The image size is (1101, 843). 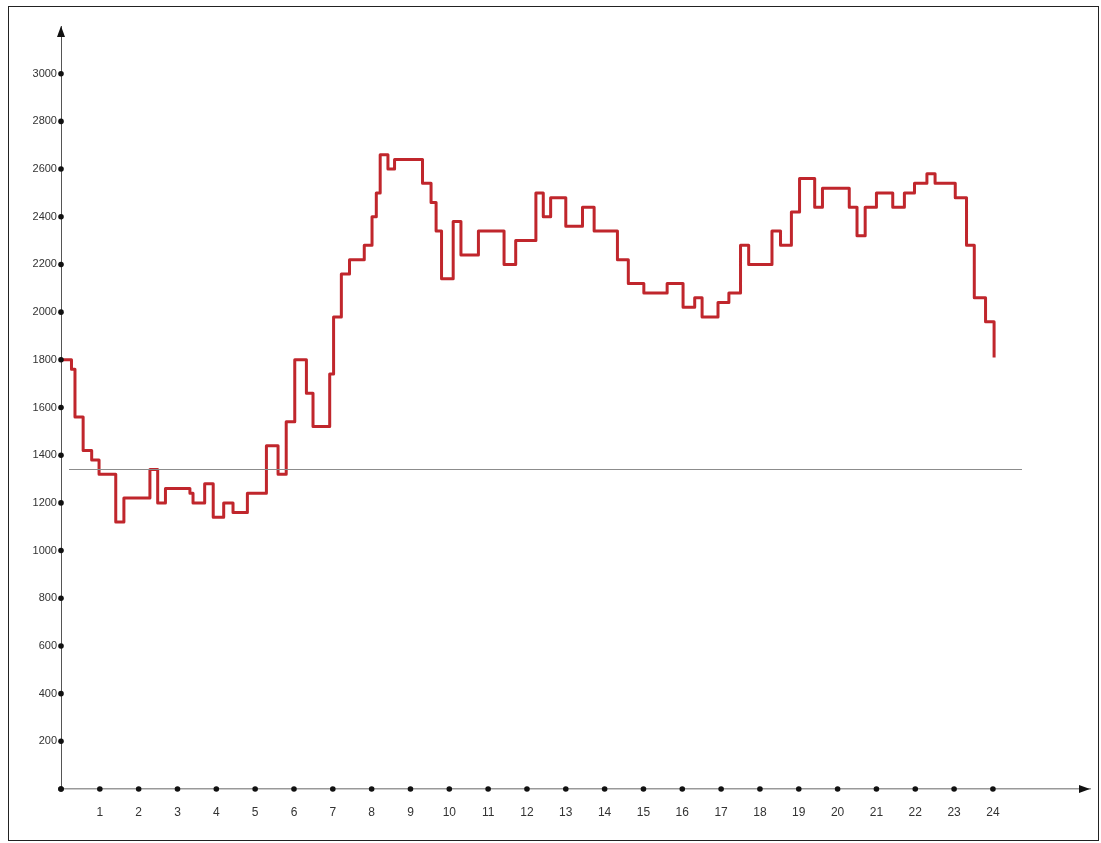 What do you see at coordinates (837, 811) in the screenshot?
I see `x-tick-label: 20` at bounding box center [837, 811].